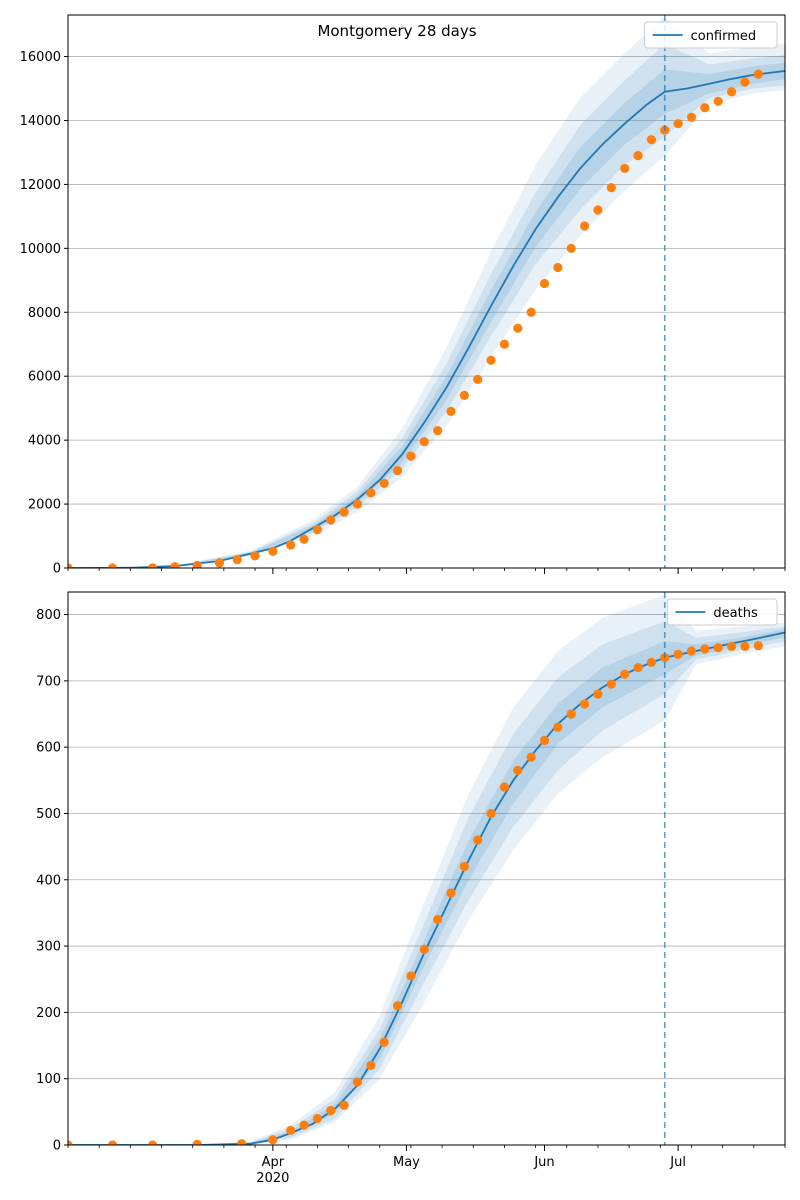 The width and height of the screenshot is (800, 1200). What do you see at coordinates (44, 441) in the screenshot?
I see `y-tick-label: 4000` at bounding box center [44, 441].